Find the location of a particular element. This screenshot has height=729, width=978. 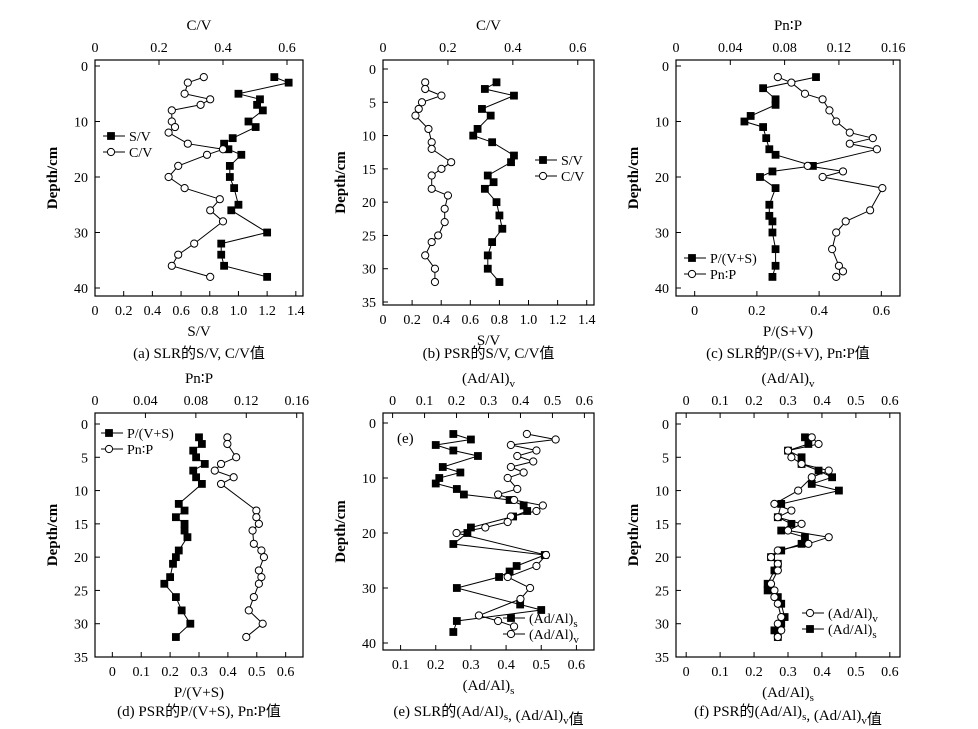

y-tick-label: 20 is located at coordinates (369, 203).